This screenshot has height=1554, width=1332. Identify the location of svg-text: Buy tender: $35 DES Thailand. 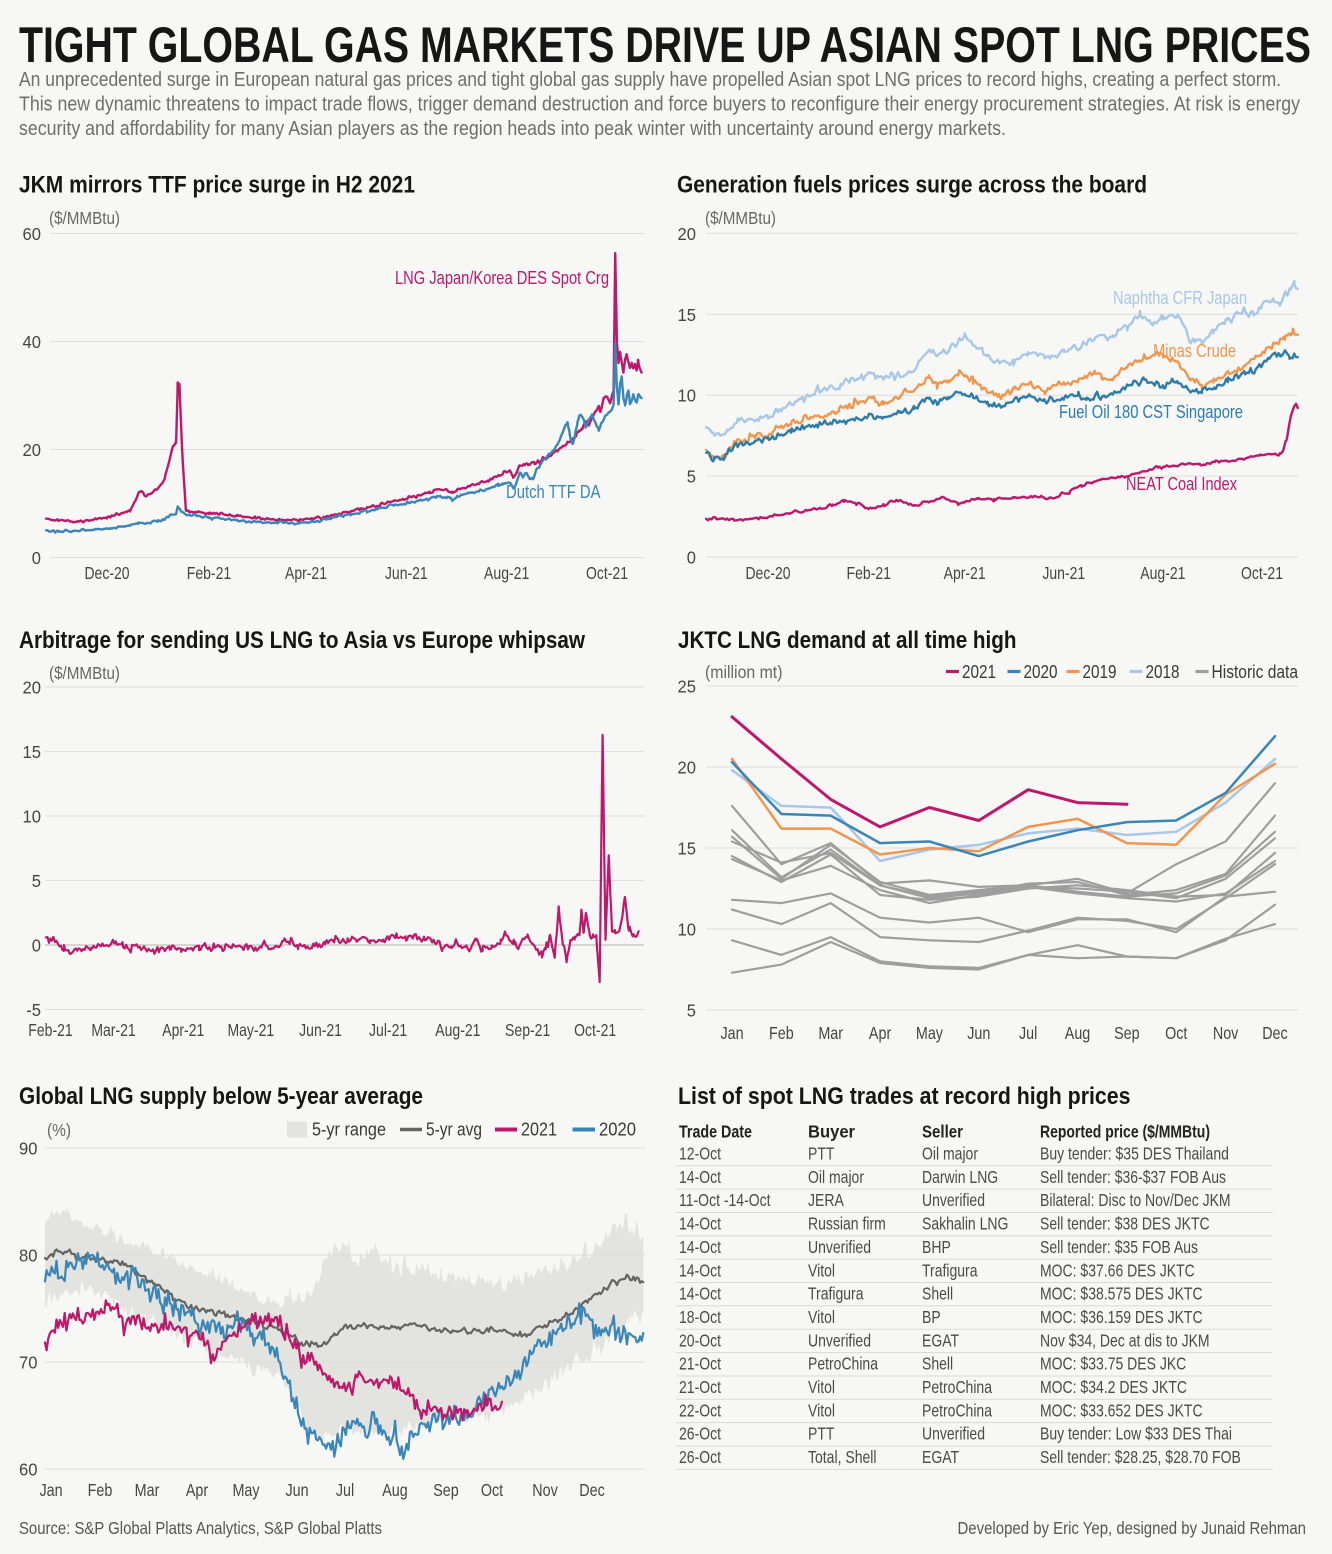
(1134, 1154).